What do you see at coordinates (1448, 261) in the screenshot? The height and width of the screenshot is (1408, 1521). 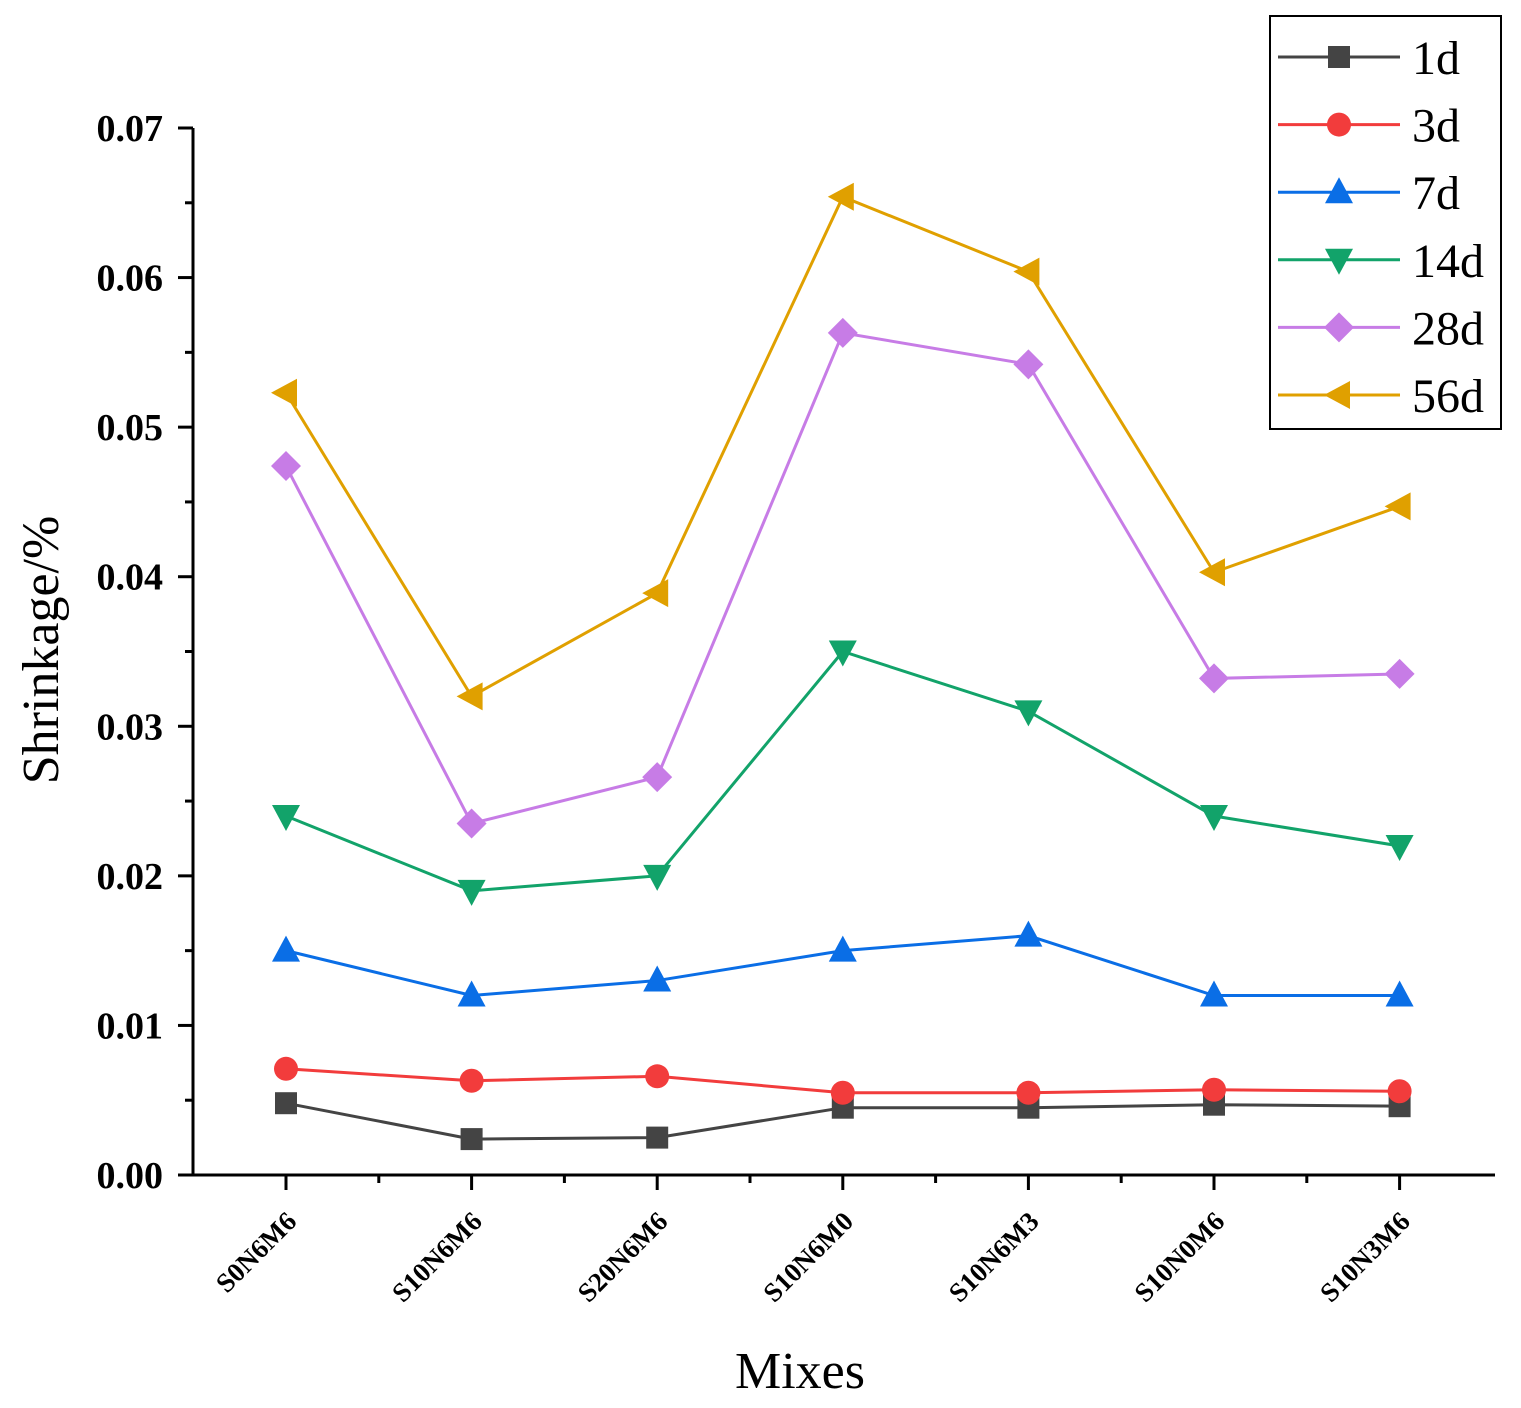 I see `legend-label-14d: 14d` at bounding box center [1448, 261].